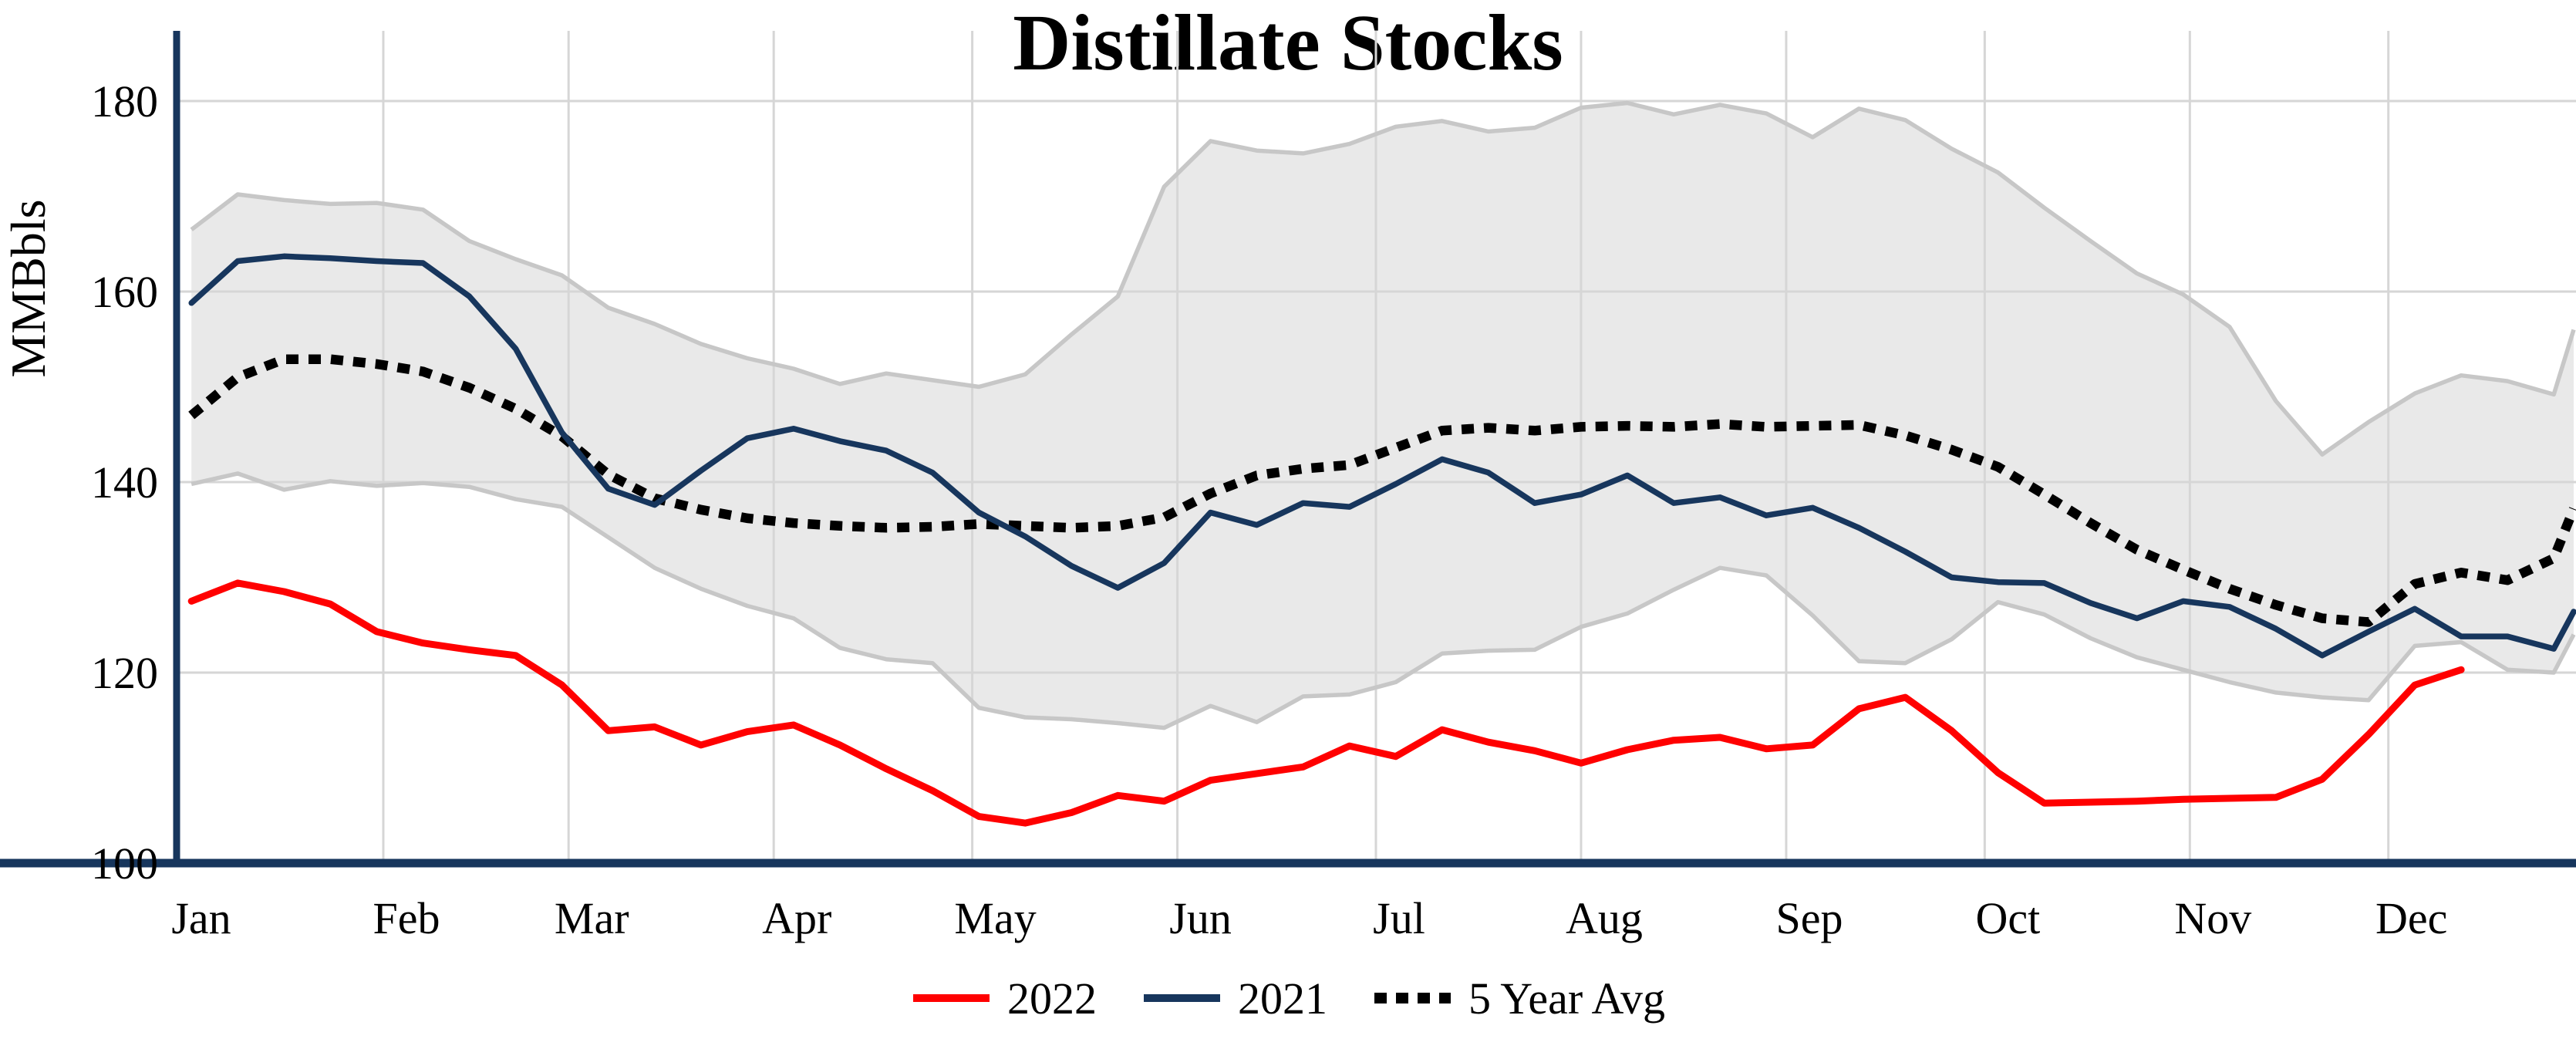 The width and height of the screenshot is (2576, 1049). What do you see at coordinates (406, 918) in the screenshot?
I see `x-tick-label-Feb: Feb` at bounding box center [406, 918].